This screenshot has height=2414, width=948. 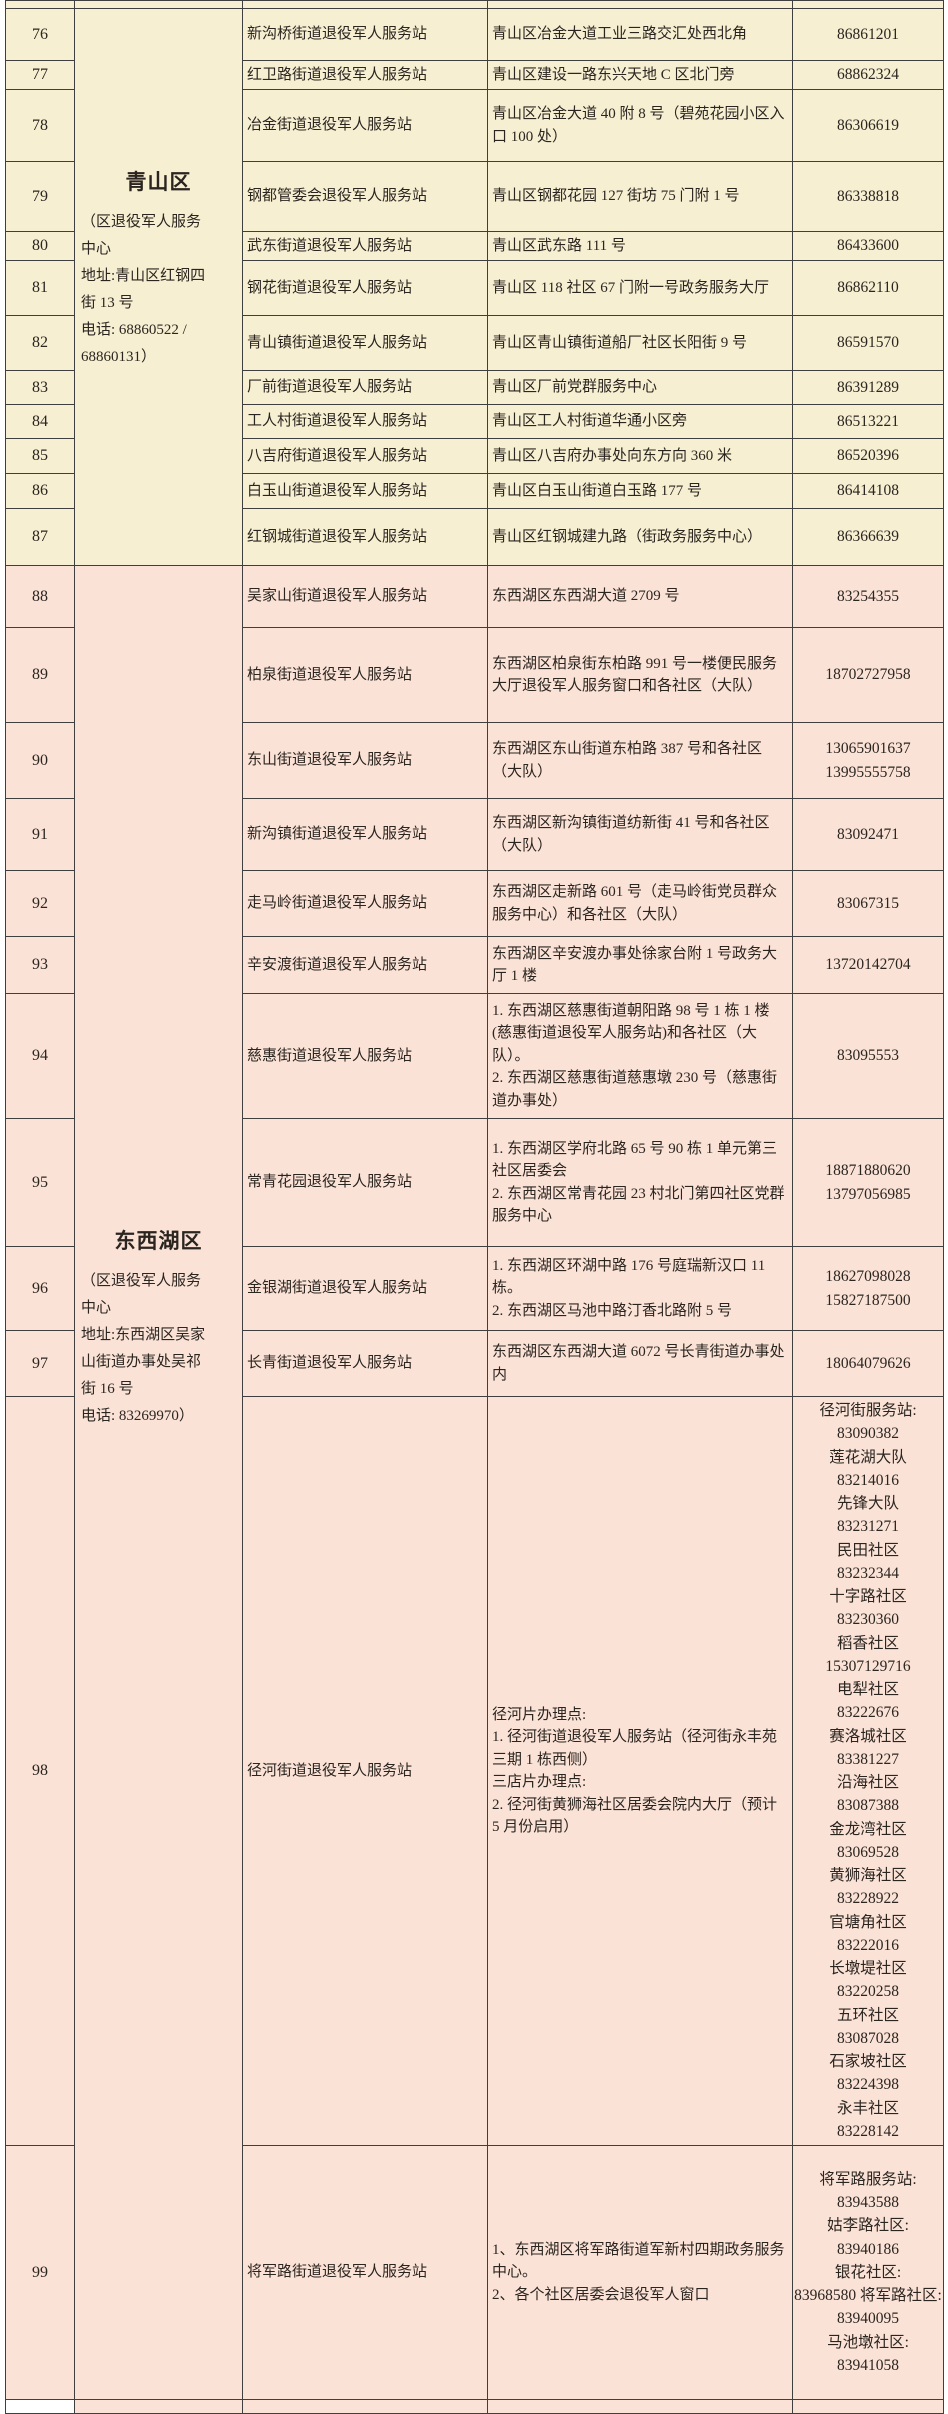 I want to click on station-name-cell: 工人村街道退役军人服务站, so click(x=365, y=421).